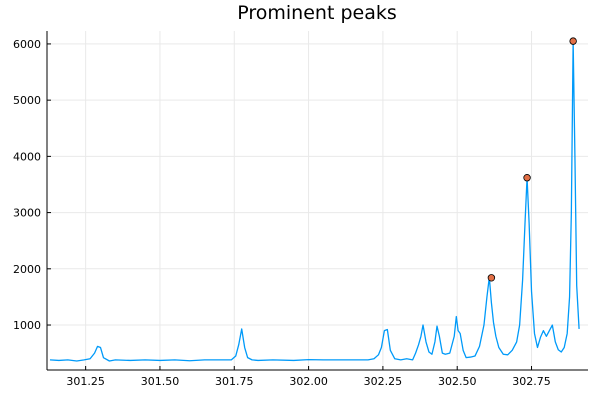  What do you see at coordinates (160, 381) in the screenshot?
I see `x-tick-label: 301.50` at bounding box center [160, 381].